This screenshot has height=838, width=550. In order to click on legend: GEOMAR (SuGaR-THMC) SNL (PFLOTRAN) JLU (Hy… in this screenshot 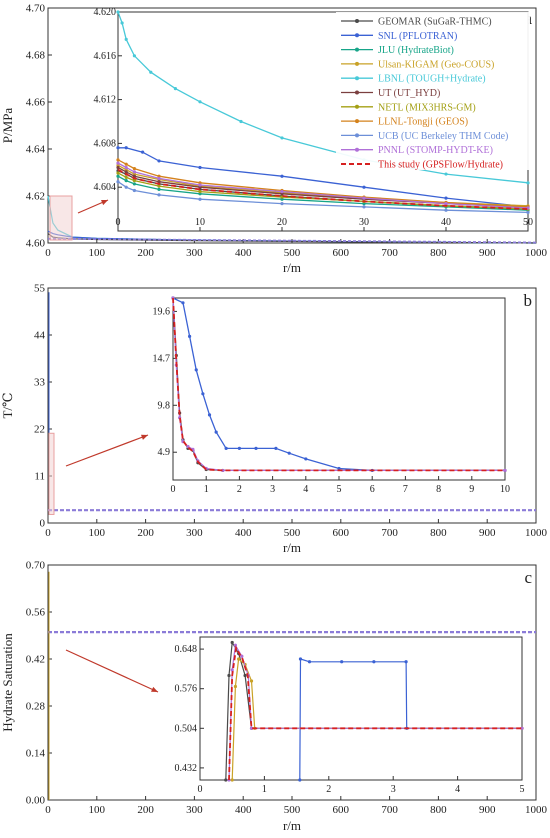, I will do `click(433, 91)`.